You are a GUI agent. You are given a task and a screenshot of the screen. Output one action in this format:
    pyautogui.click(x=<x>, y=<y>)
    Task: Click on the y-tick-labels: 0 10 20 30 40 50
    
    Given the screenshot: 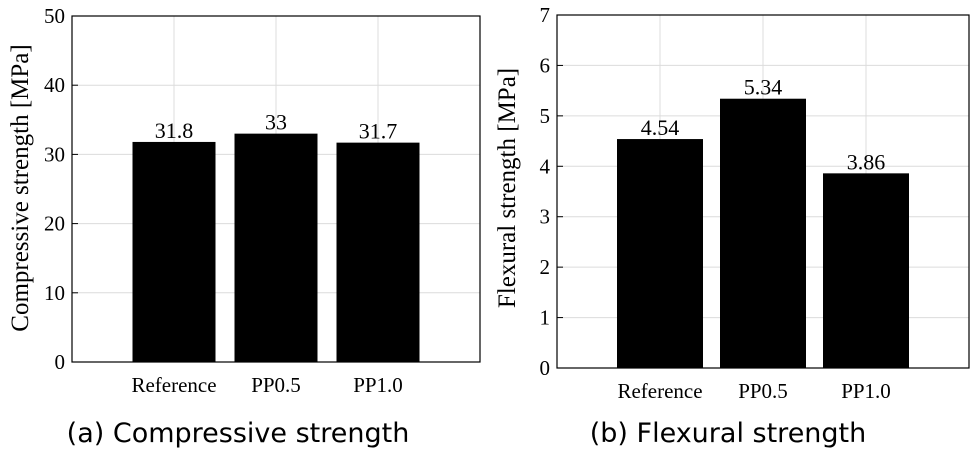 What is the action you would take?
    pyautogui.click(x=54, y=189)
    